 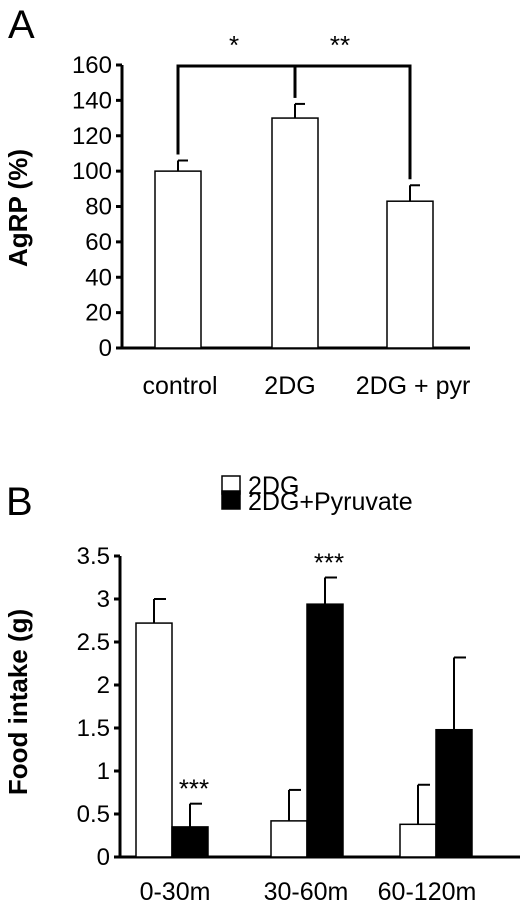 I want to click on panel-b-y-axis-label: Food intake (g), so click(x=18, y=702).